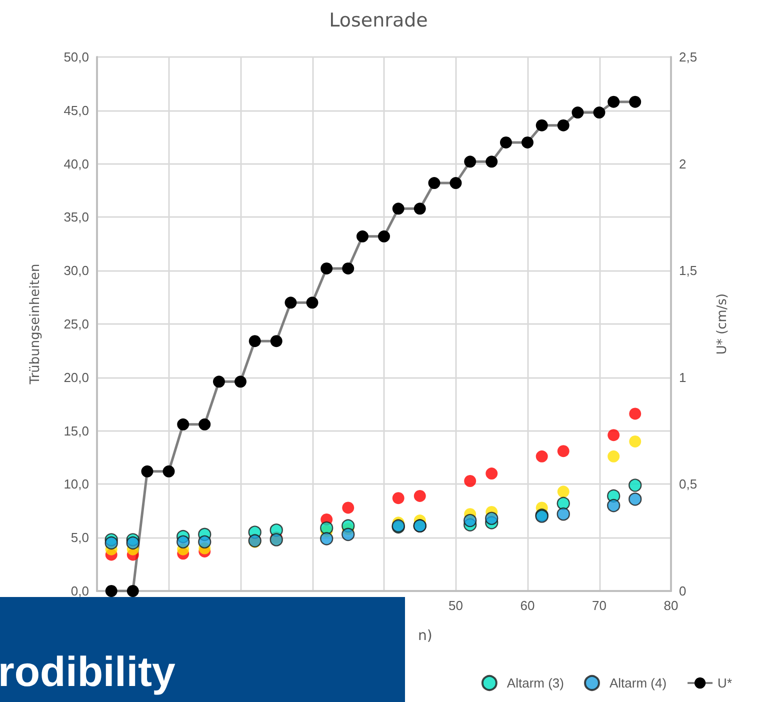 The image size is (757, 702). Describe the element at coordinates (688, 484) in the screenshot. I see `y2-tick-label: 0,5` at that location.